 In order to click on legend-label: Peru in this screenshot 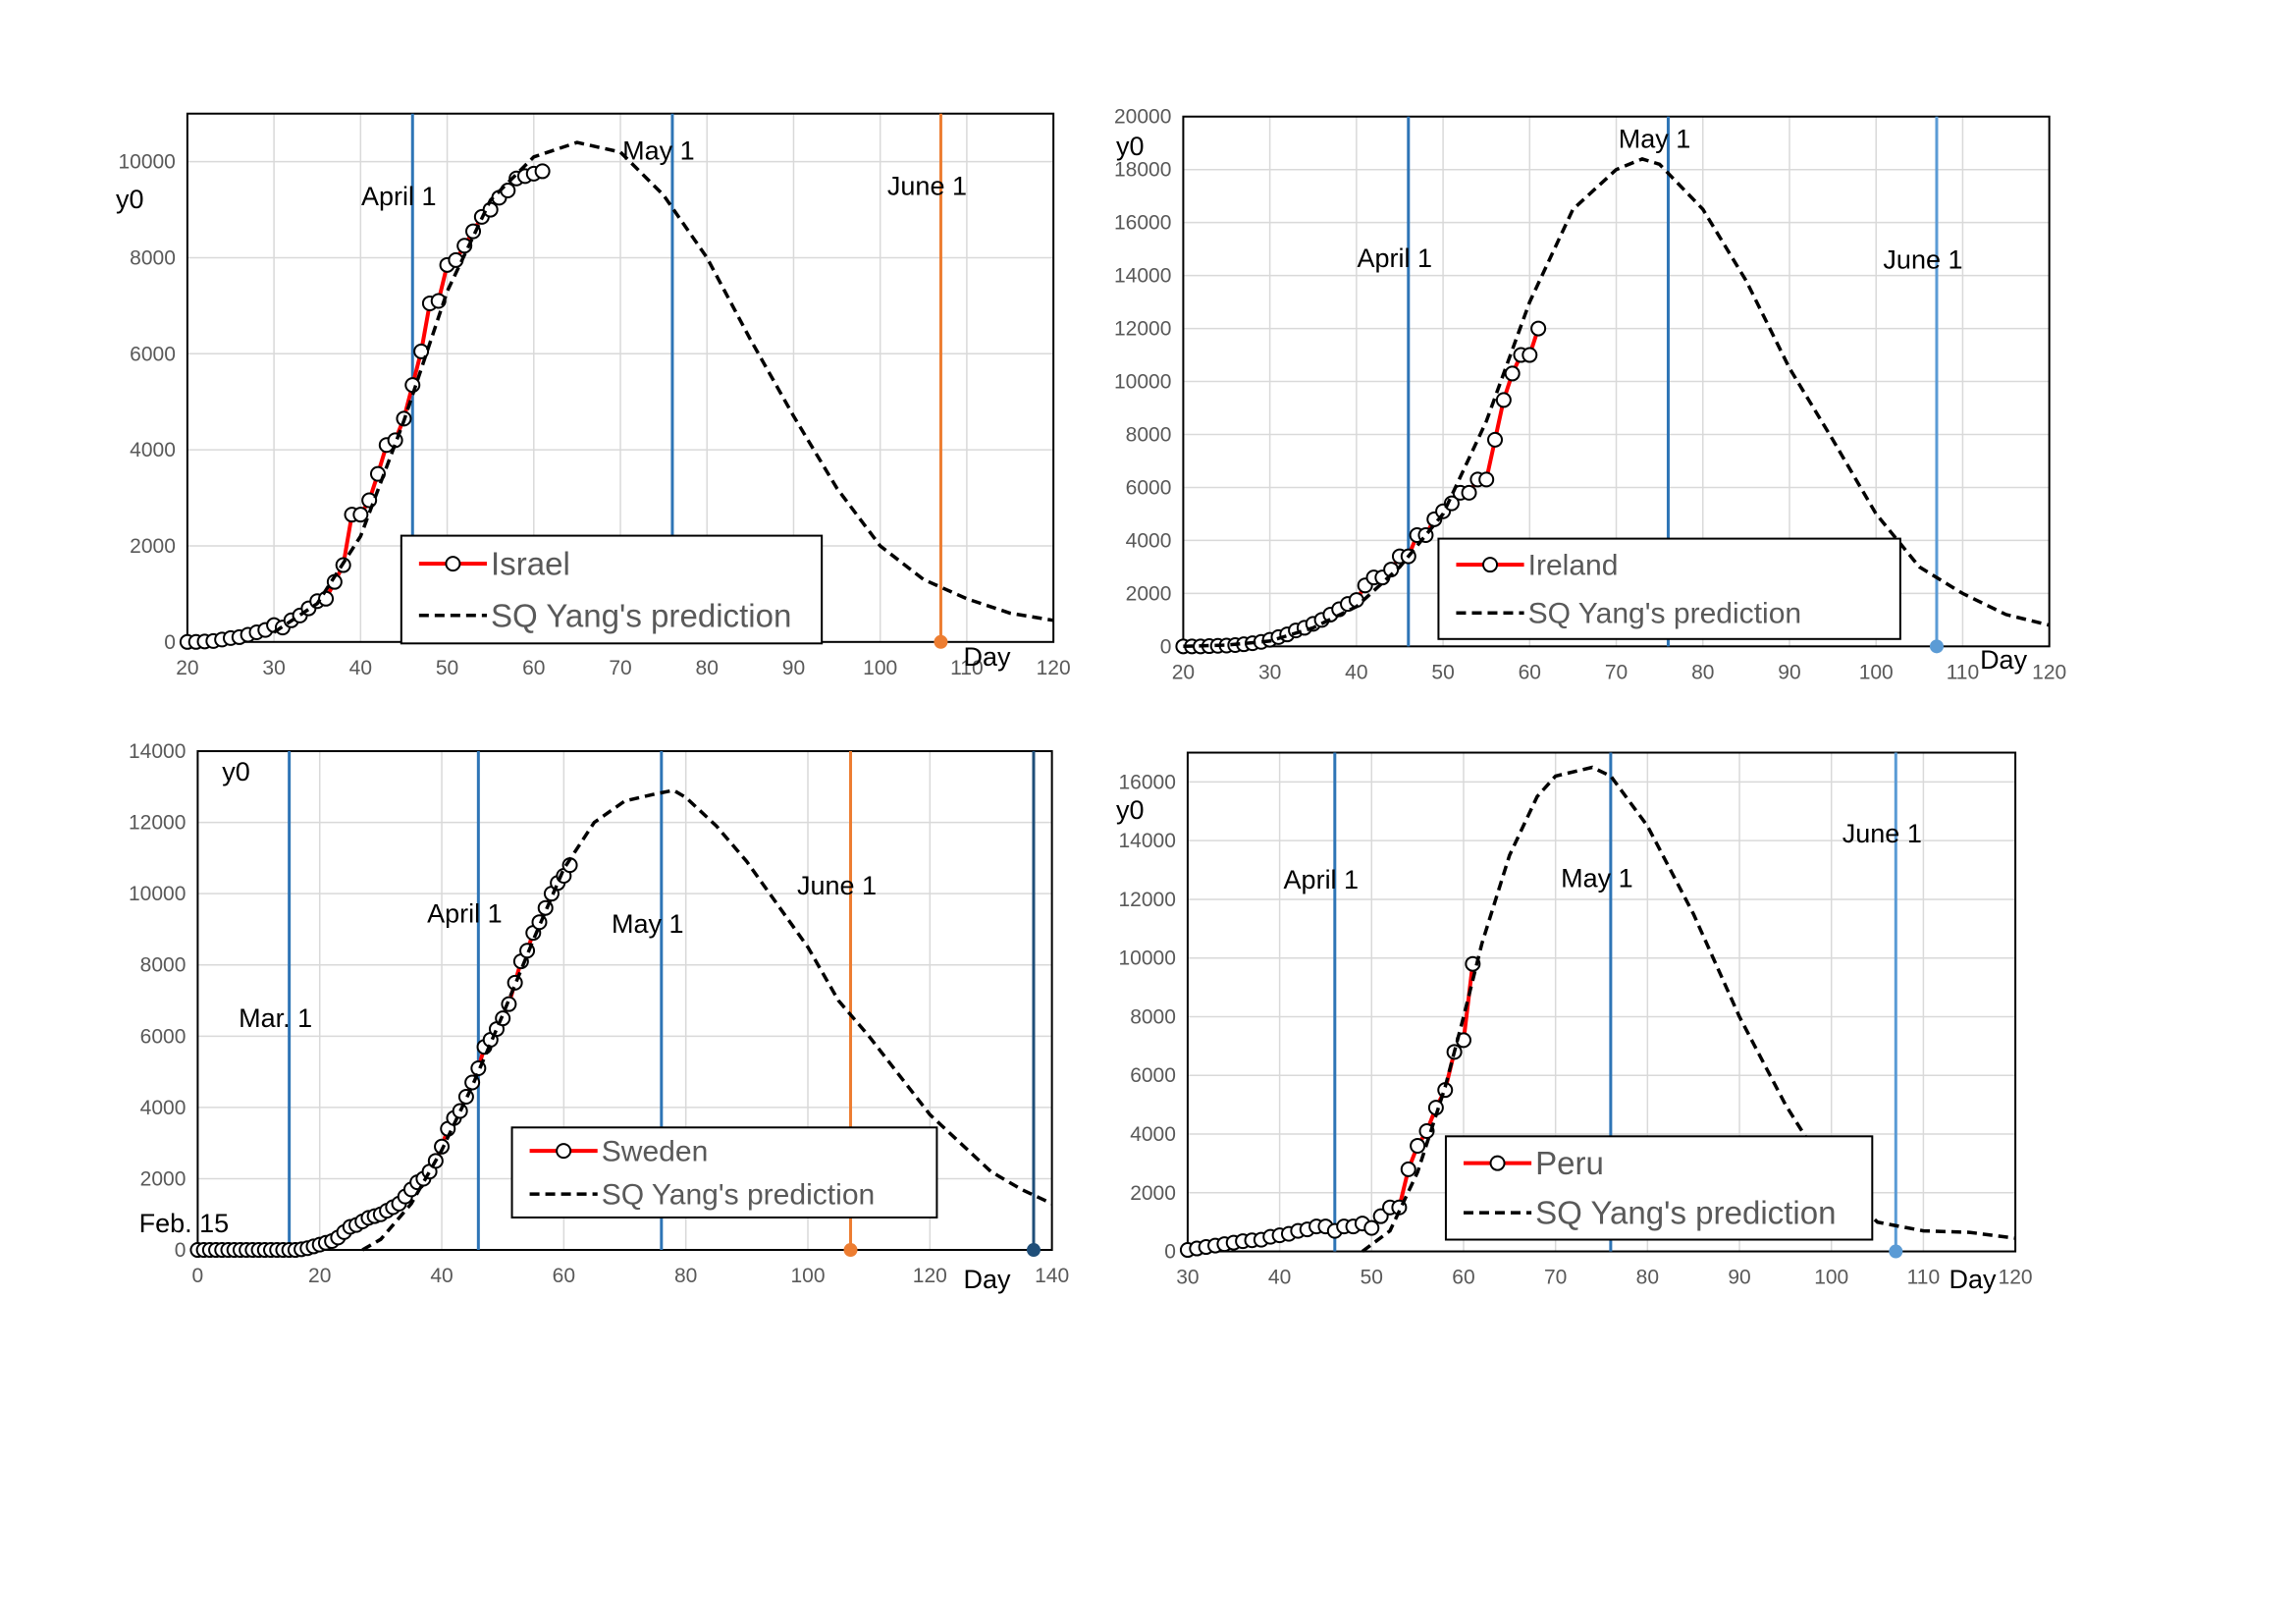, I will do `click(1570, 1164)`.